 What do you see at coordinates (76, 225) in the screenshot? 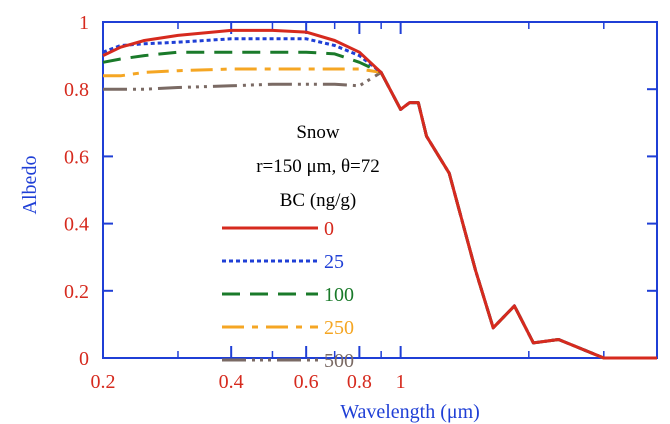
I see `y-tick-label: 0.4` at bounding box center [76, 225].